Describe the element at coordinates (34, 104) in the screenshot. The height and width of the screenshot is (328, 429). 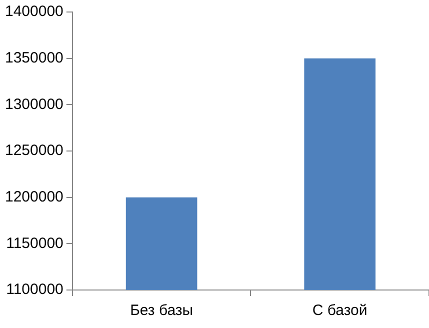
I see `y-tick-label: 1300000` at that location.